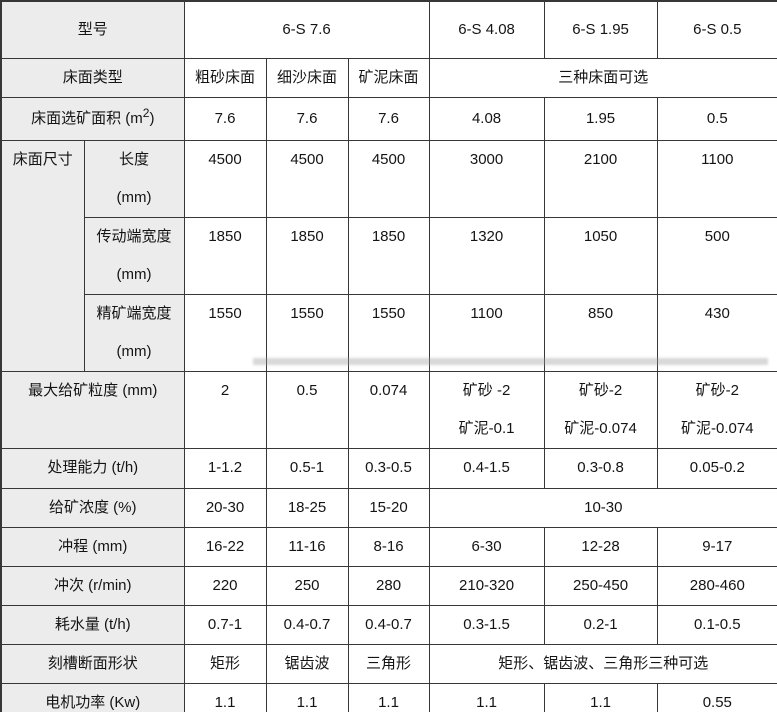 The image size is (777, 712). I want to click on data-cell: 1050, so click(600, 255).